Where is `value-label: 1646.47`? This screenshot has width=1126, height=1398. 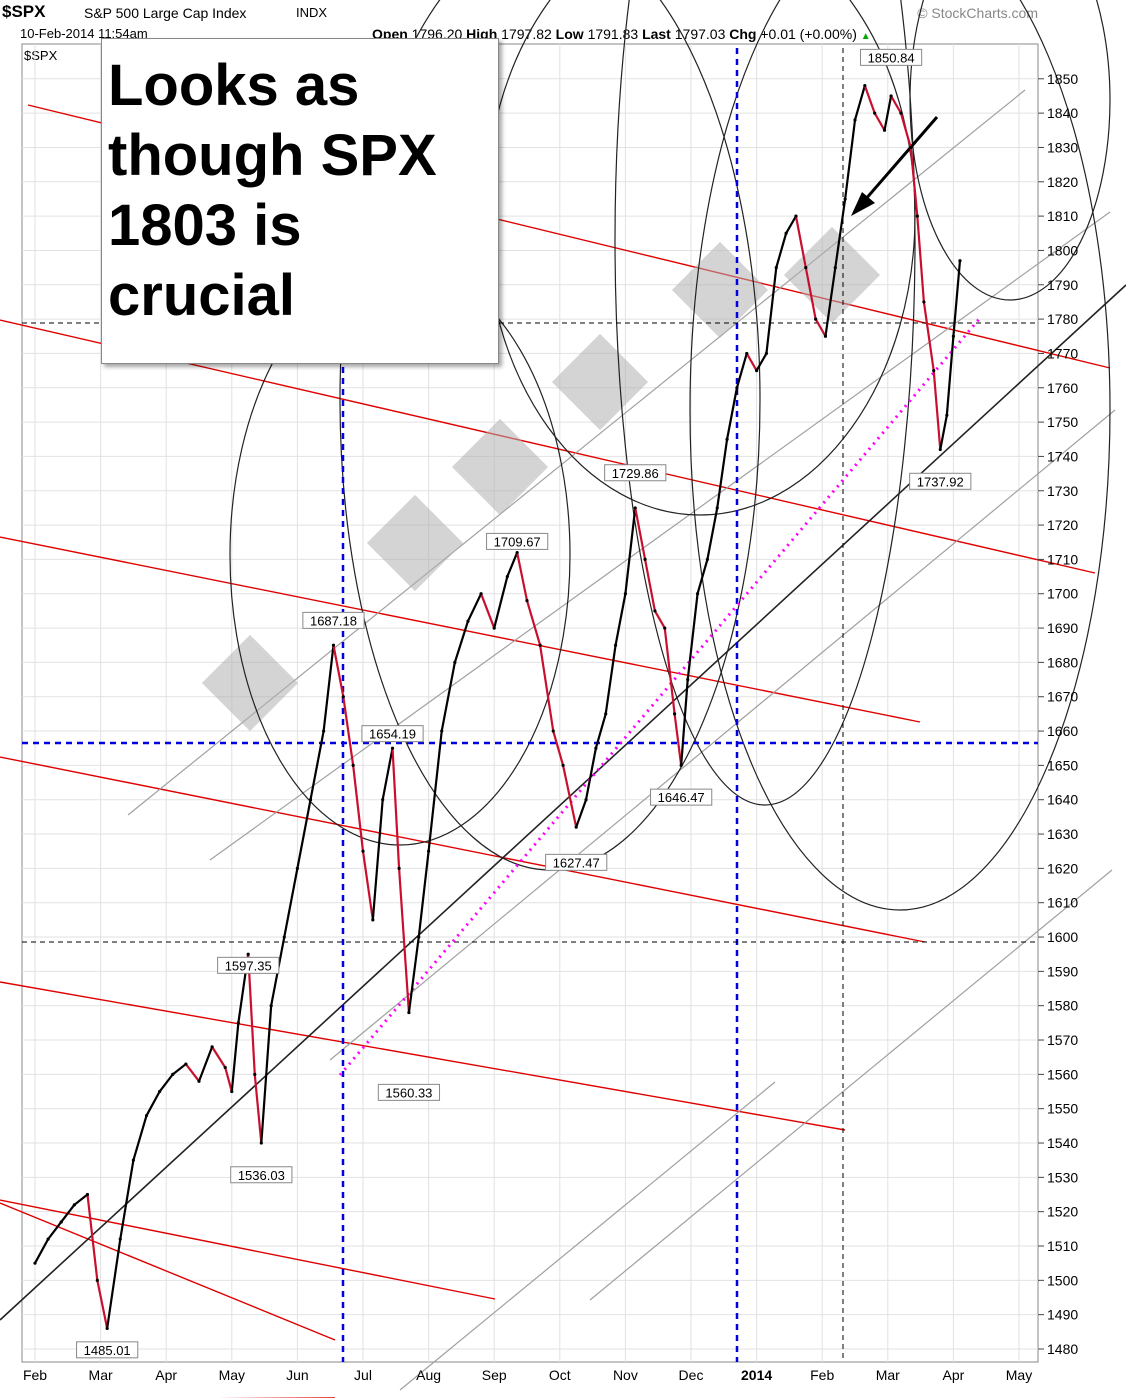 value-label: 1646.47 is located at coordinates (681, 797).